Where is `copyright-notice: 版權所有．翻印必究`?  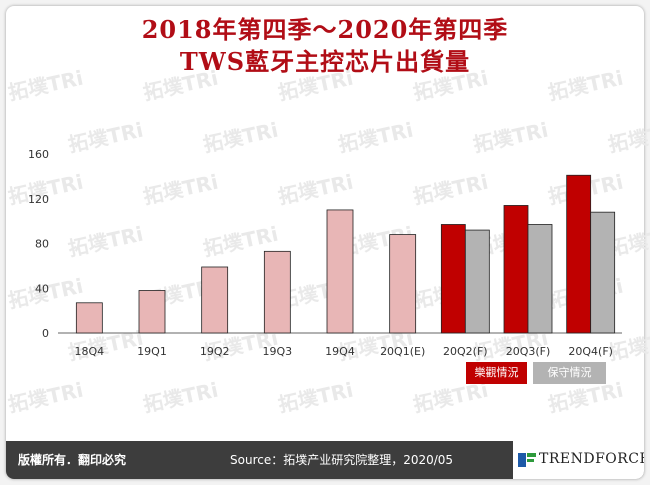 copyright-notice: 版權所有．翻印必究 is located at coordinates (72, 460).